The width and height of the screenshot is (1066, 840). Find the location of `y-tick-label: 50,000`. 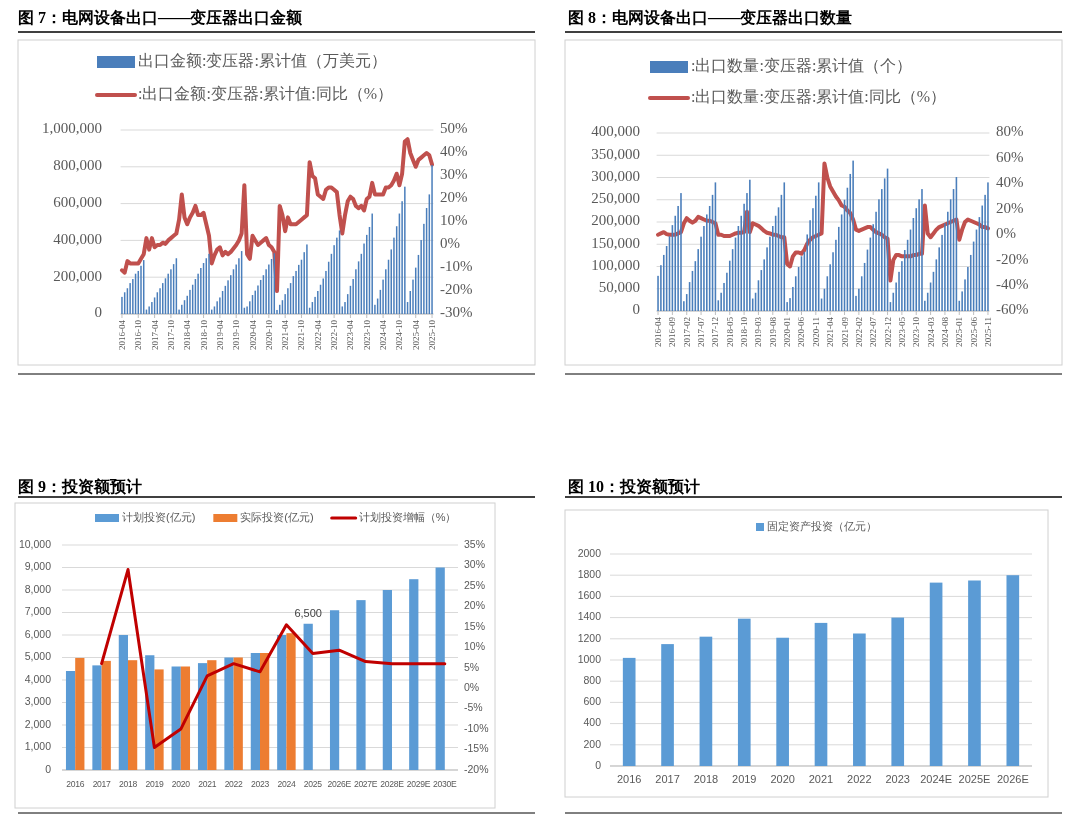

y-tick-label: 50,000 is located at coordinates (619, 287).